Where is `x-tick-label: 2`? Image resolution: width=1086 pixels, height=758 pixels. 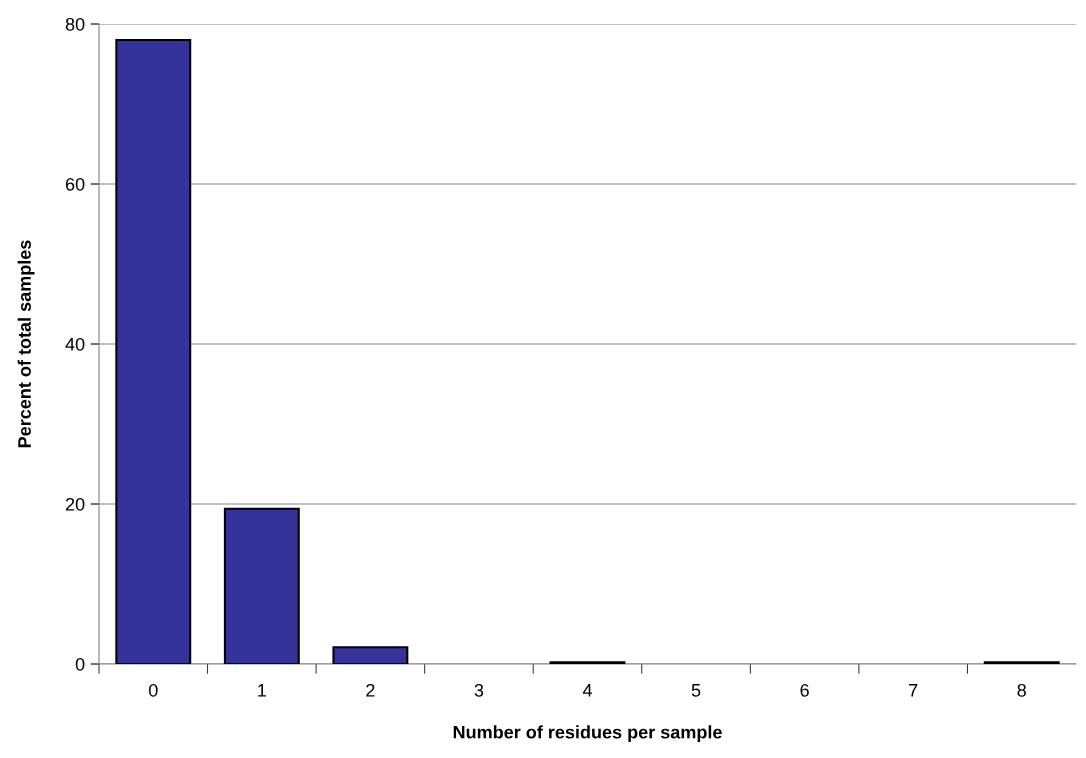 x-tick-label: 2 is located at coordinates (370, 690).